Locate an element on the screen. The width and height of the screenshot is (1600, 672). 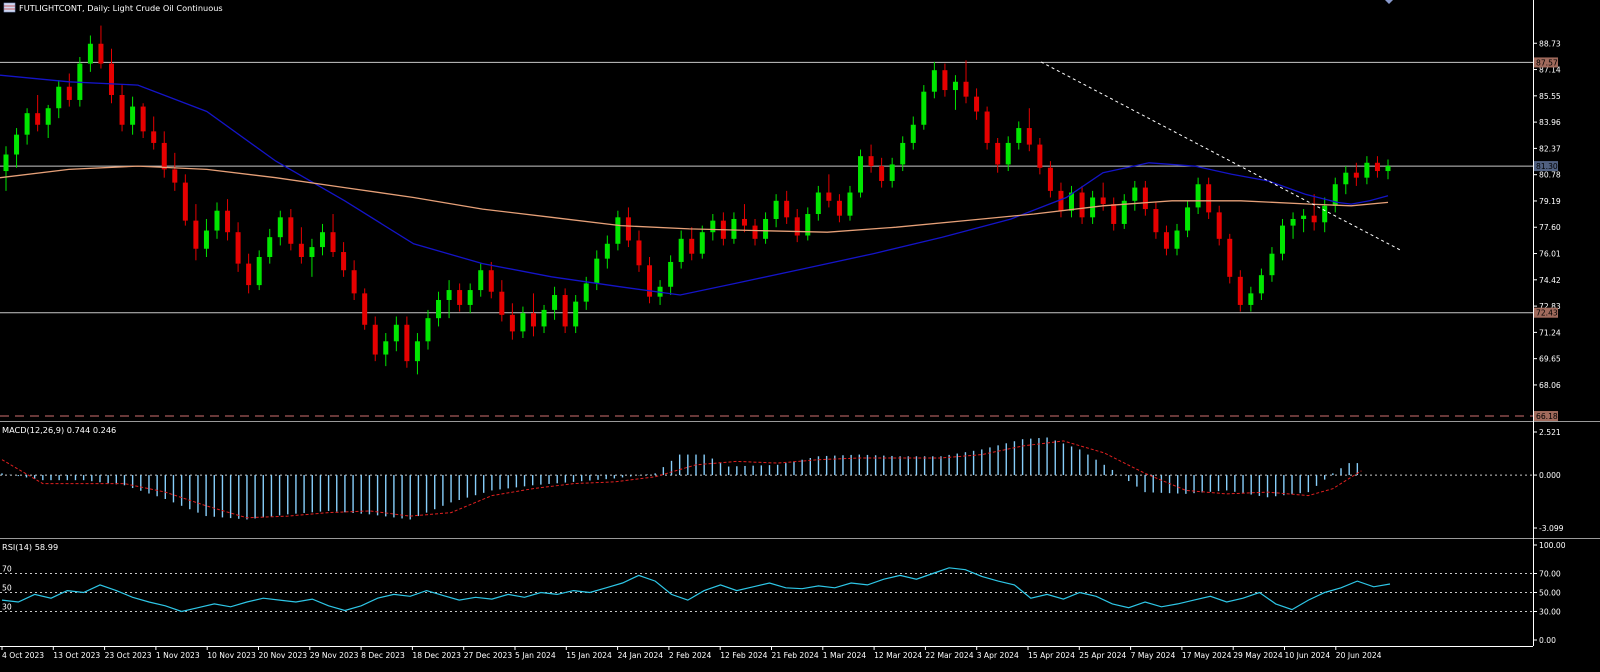
shift-marker-icon is located at coordinates (1389, 2).